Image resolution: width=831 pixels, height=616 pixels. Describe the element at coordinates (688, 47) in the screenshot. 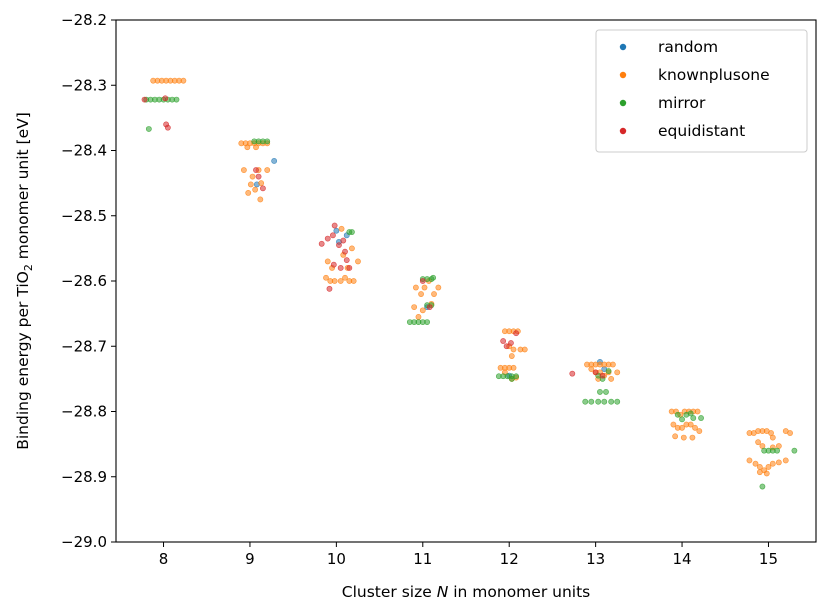

I see `legend-label-random: random` at that location.